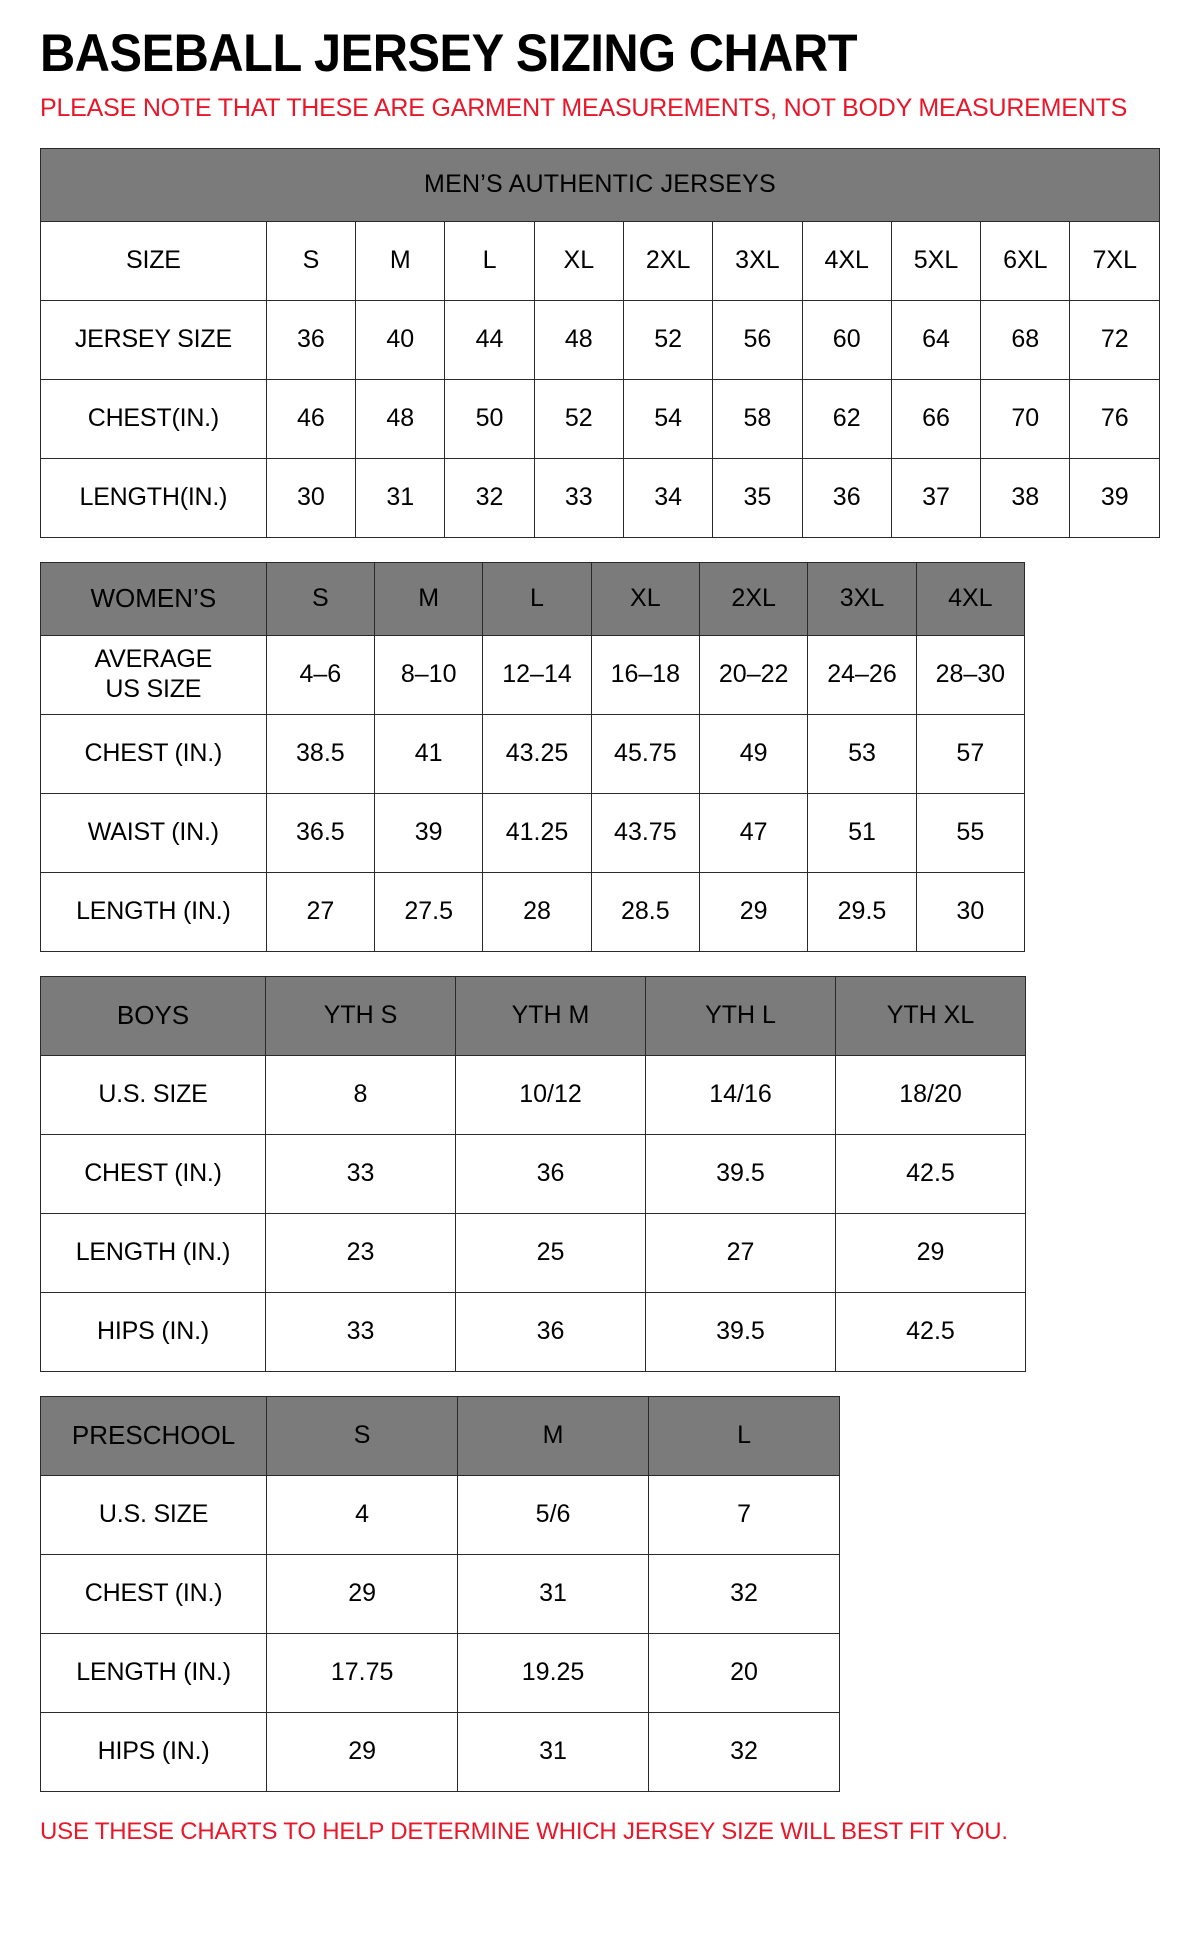 The width and height of the screenshot is (1200, 1942). What do you see at coordinates (153, 1751) in the screenshot?
I see `preschool-row-label-hips: HIPS (IN.)` at bounding box center [153, 1751].